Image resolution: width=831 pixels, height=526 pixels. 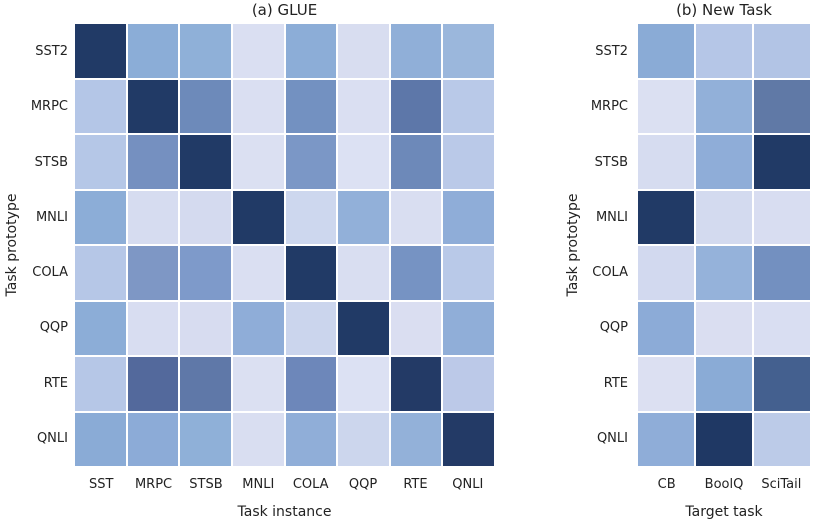 What do you see at coordinates (416, 384) in the screenshot?
I see `heatmap-cell-RTE-RTE` at bounding box center [416, 384].